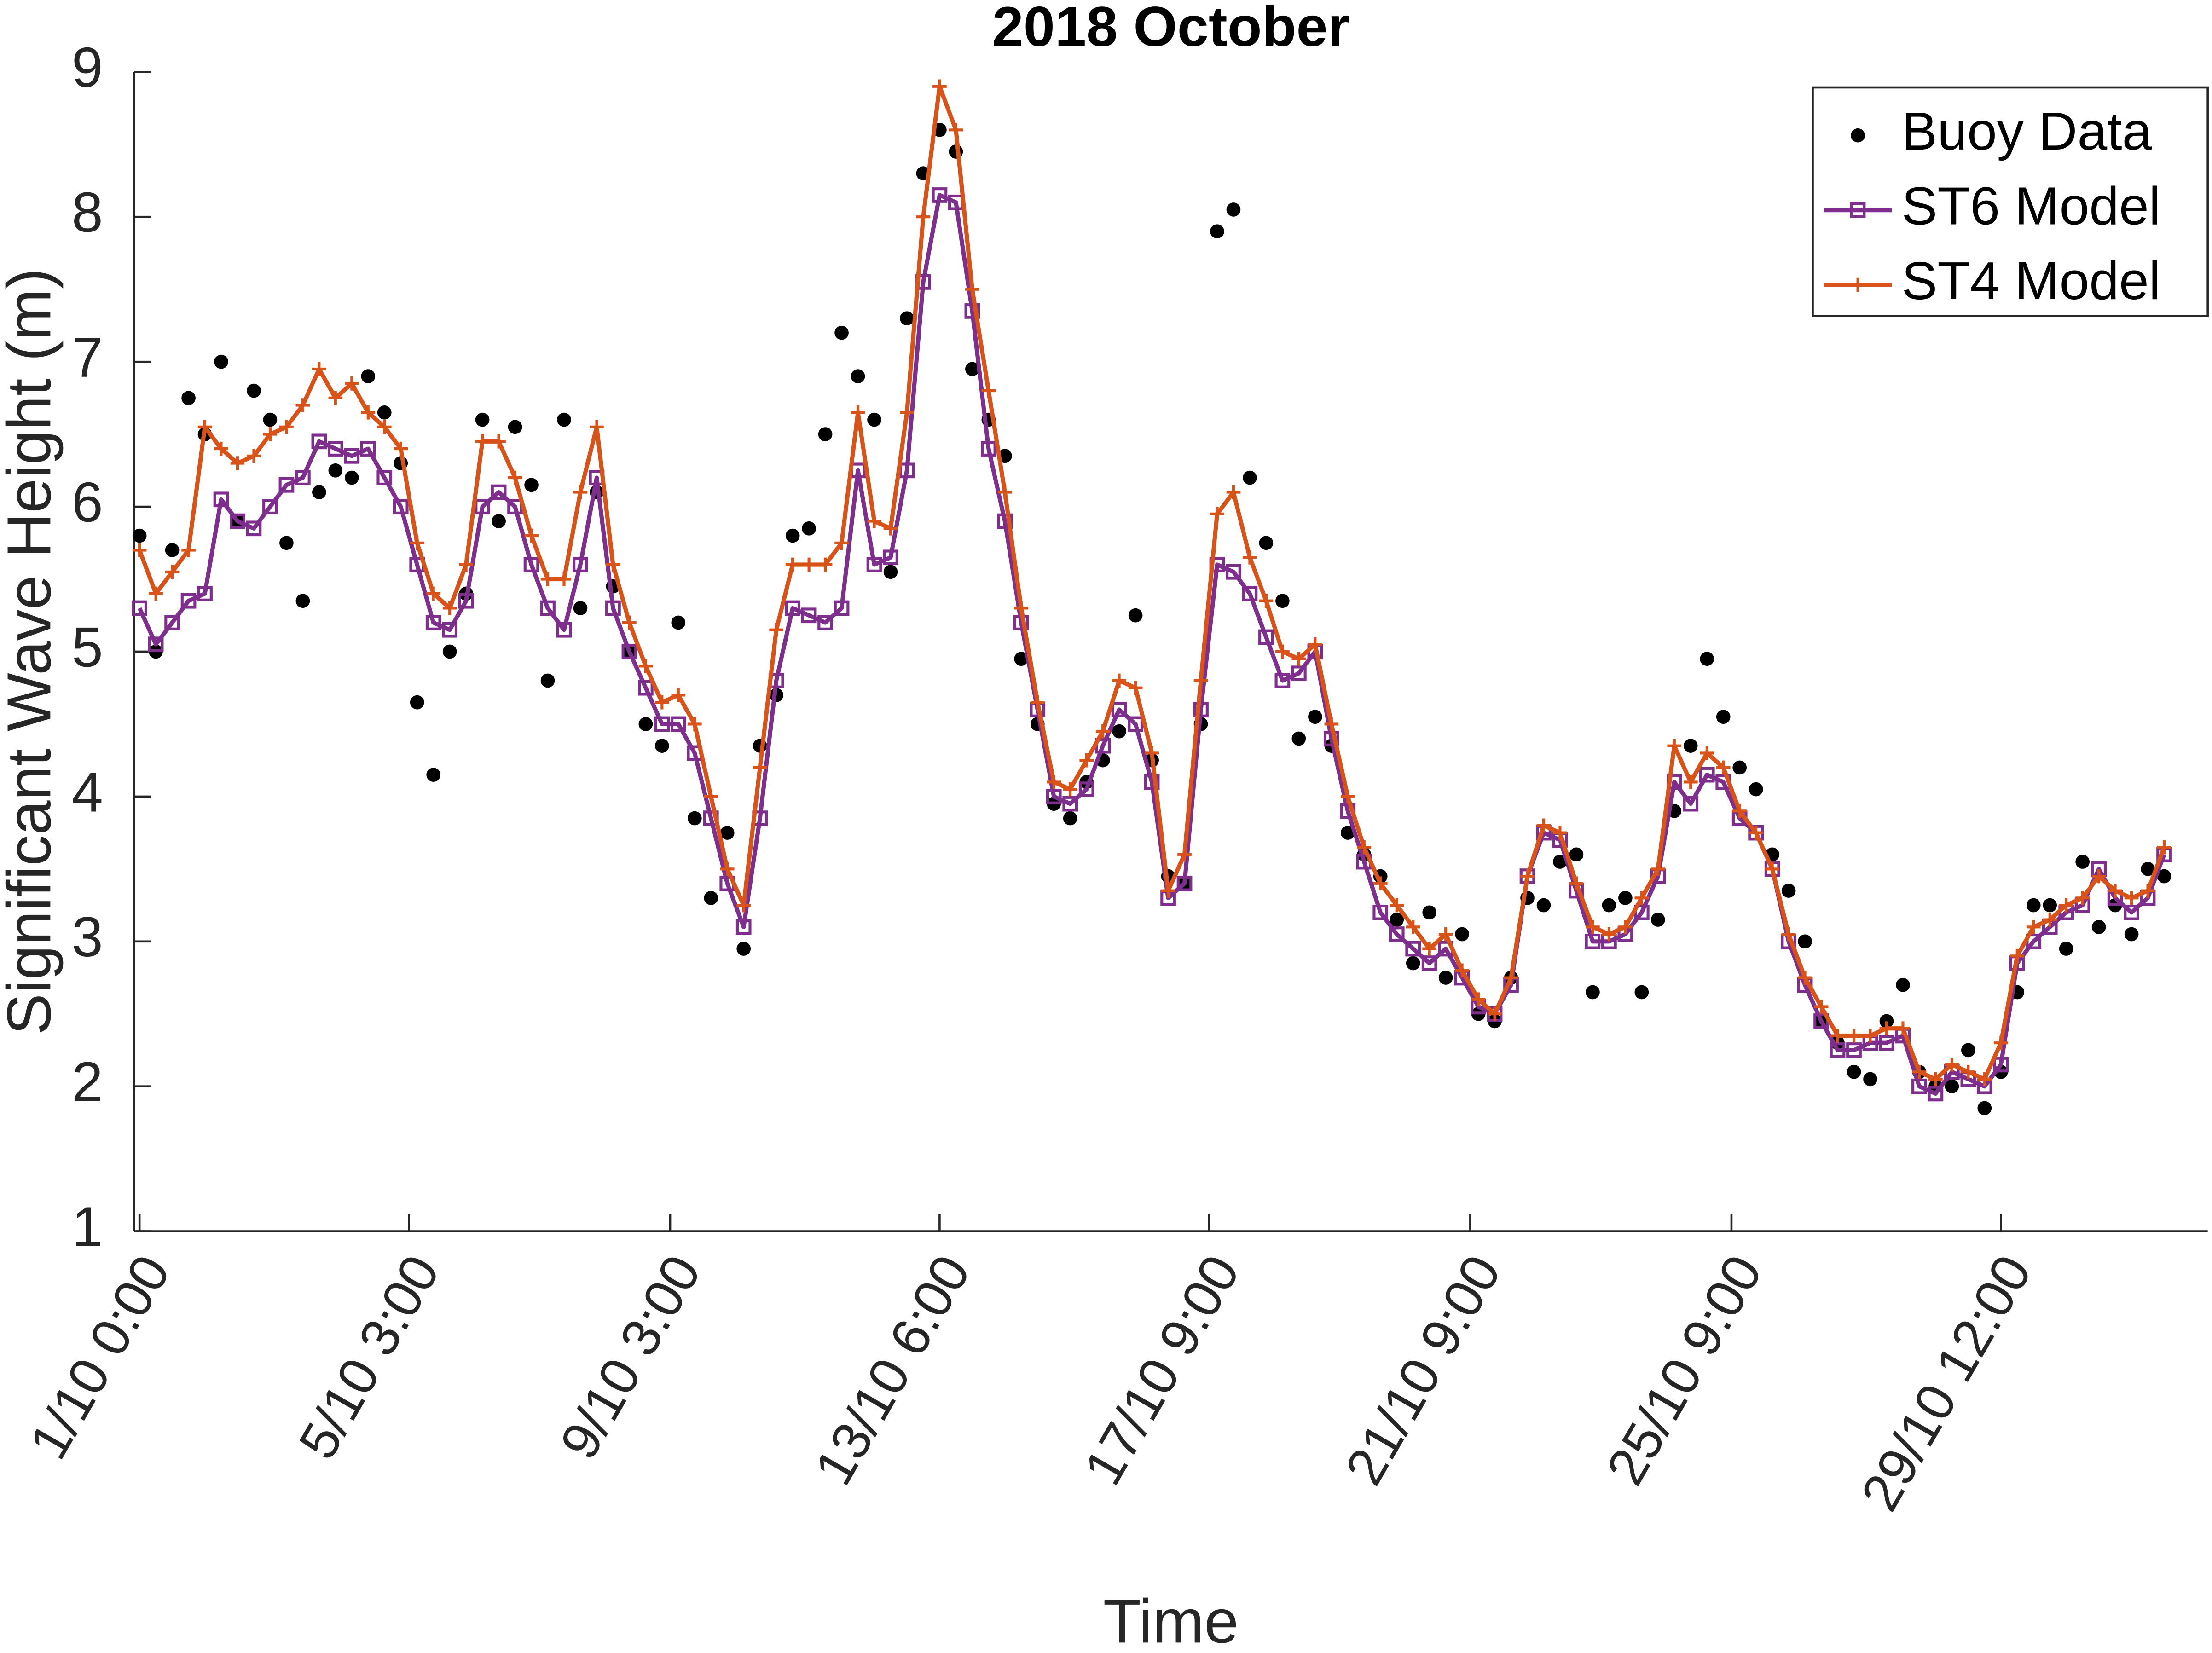 This screenshot has height=1653, width=2212. Describe the element at coordinates (87, 1226) in the screenshot. I see `y-tick-label: 1` at that location.